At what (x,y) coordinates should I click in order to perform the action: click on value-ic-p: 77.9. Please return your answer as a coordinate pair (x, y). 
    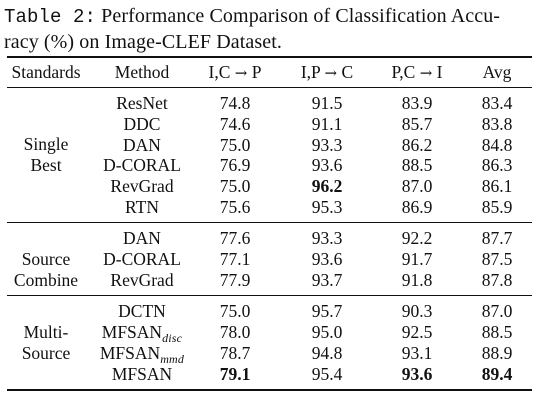
    Looking at the image, I should click on (235, 280).